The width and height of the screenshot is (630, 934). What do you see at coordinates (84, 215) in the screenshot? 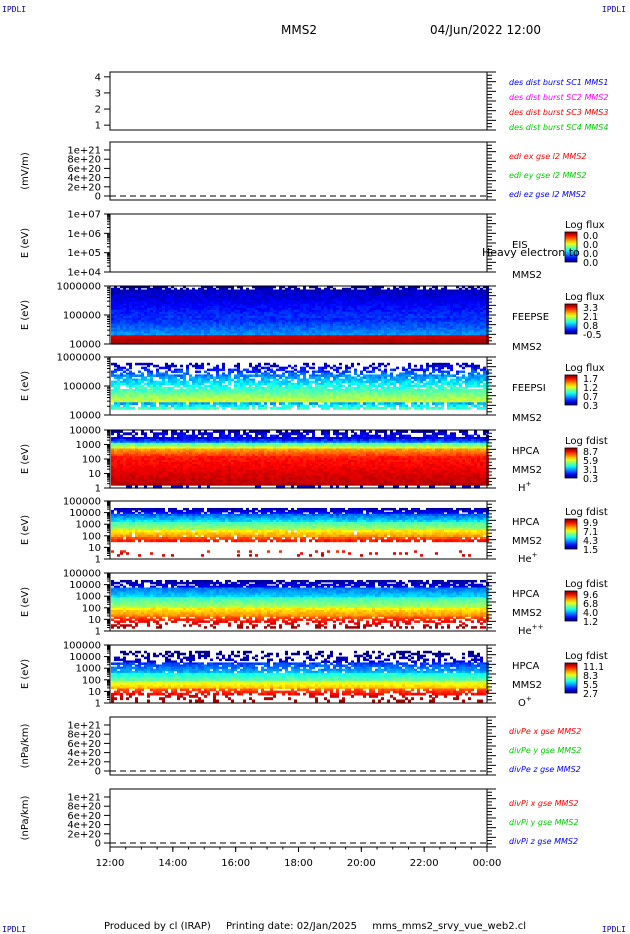
I see `y-tick-label: 1e+07` at bounding box center [84, 215].